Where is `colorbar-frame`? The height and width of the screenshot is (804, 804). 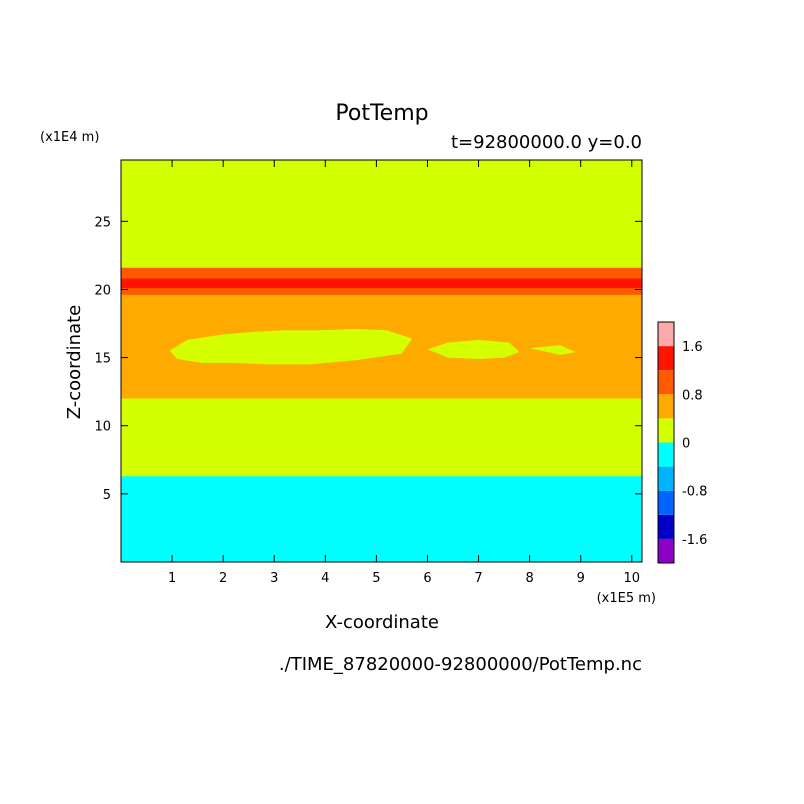
colorbar-frame is located at coordinates (666, 442).